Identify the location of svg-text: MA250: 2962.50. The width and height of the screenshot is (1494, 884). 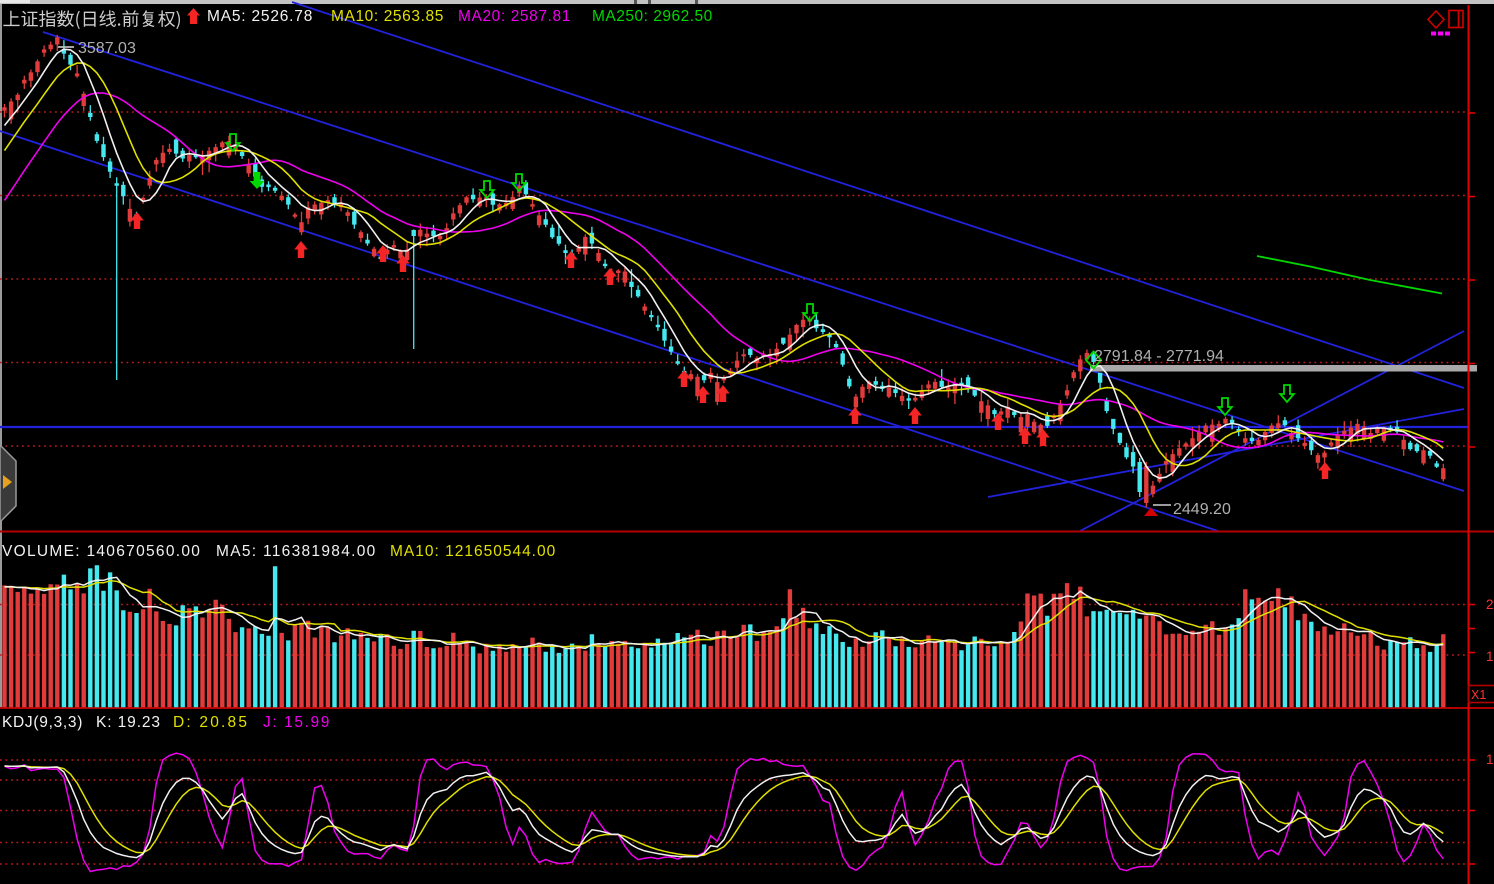
(652, 16).